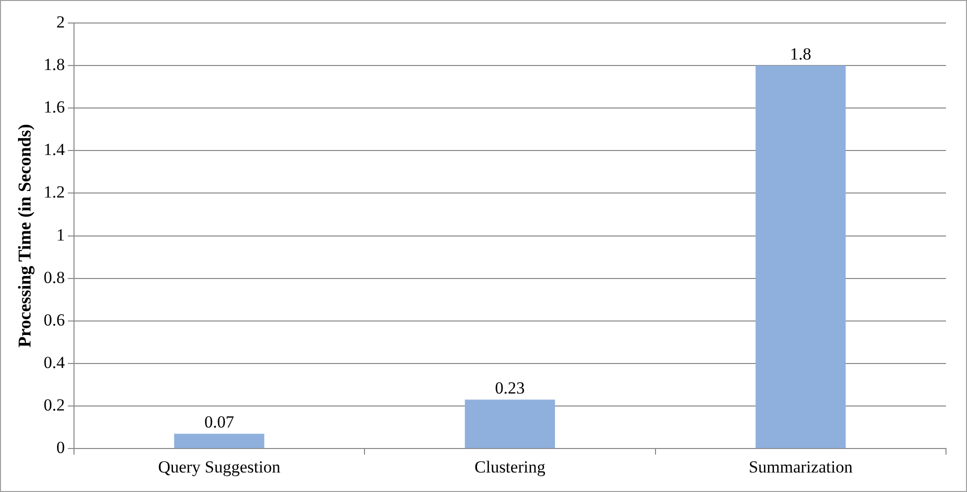 This screenshot has width=967, height=492. I want to click on y-tick-label: 1.6, so click(54, 107).